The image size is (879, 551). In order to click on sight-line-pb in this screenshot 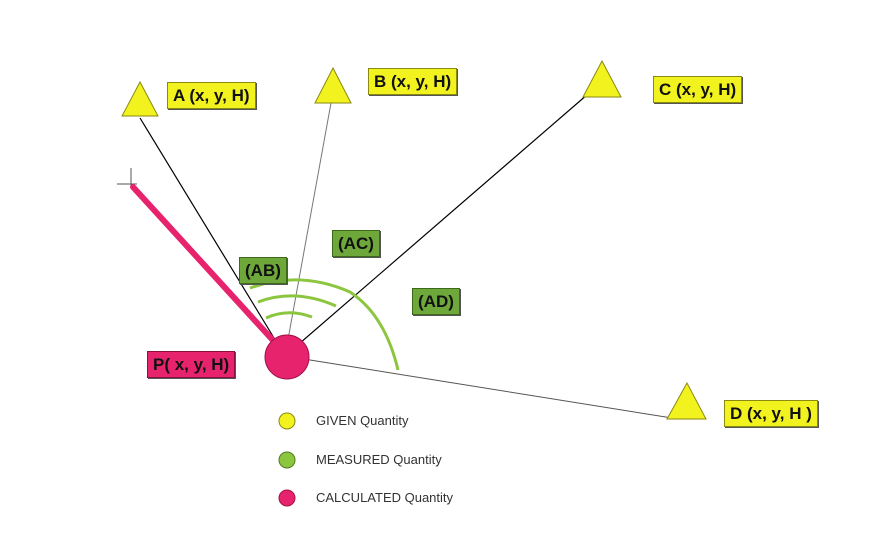, I will do `click(308, 229)`.